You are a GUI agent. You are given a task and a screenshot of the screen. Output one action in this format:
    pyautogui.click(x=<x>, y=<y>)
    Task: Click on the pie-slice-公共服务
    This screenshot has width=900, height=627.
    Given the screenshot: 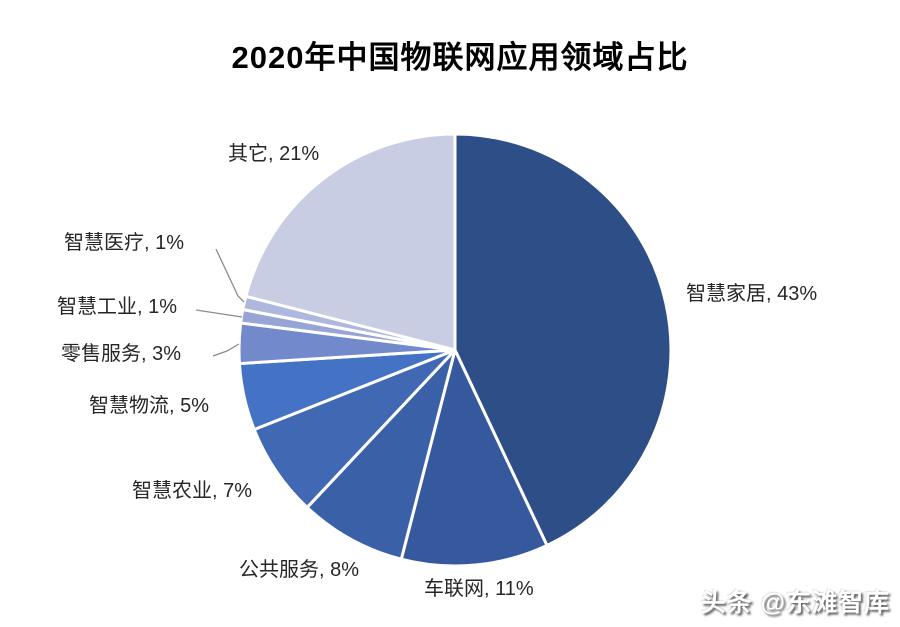 What is the action you would take?
    pyautogui.click(x=381, y=454)
    